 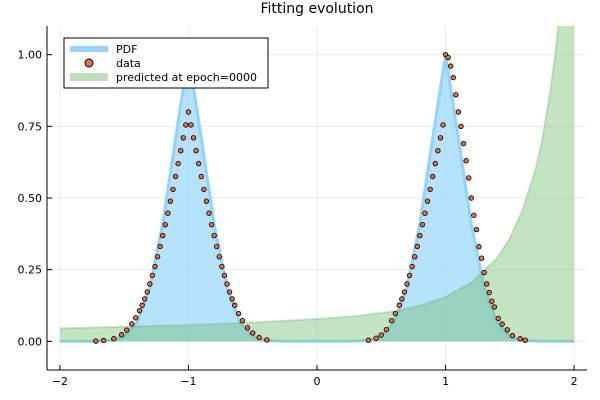 What do you see at coordinates (317, 381) in the screenshot?
I see `x-tick-label: 0` at bounding box center [317, 381].